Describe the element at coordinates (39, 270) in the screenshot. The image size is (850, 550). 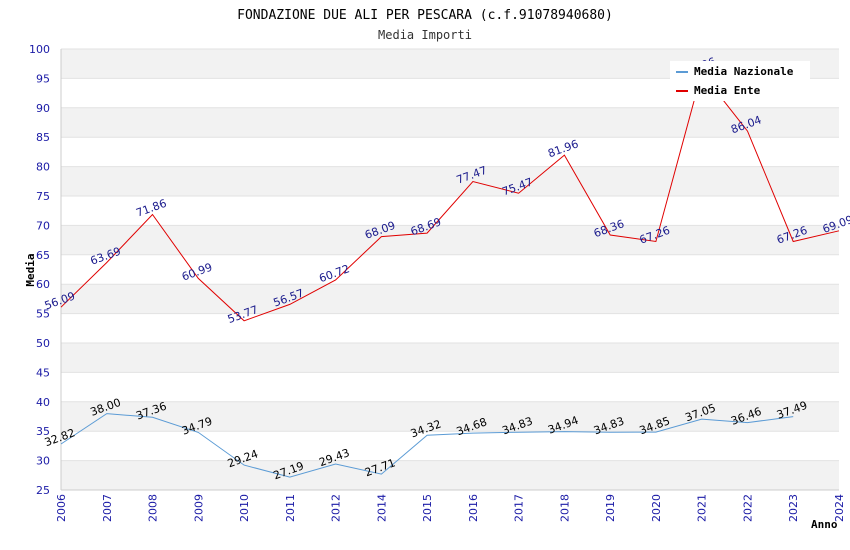
I see `y-axis-ticks: 25 30 35 40 45 50 55 60 65 70 75 80 85 90 95 100` at that location.